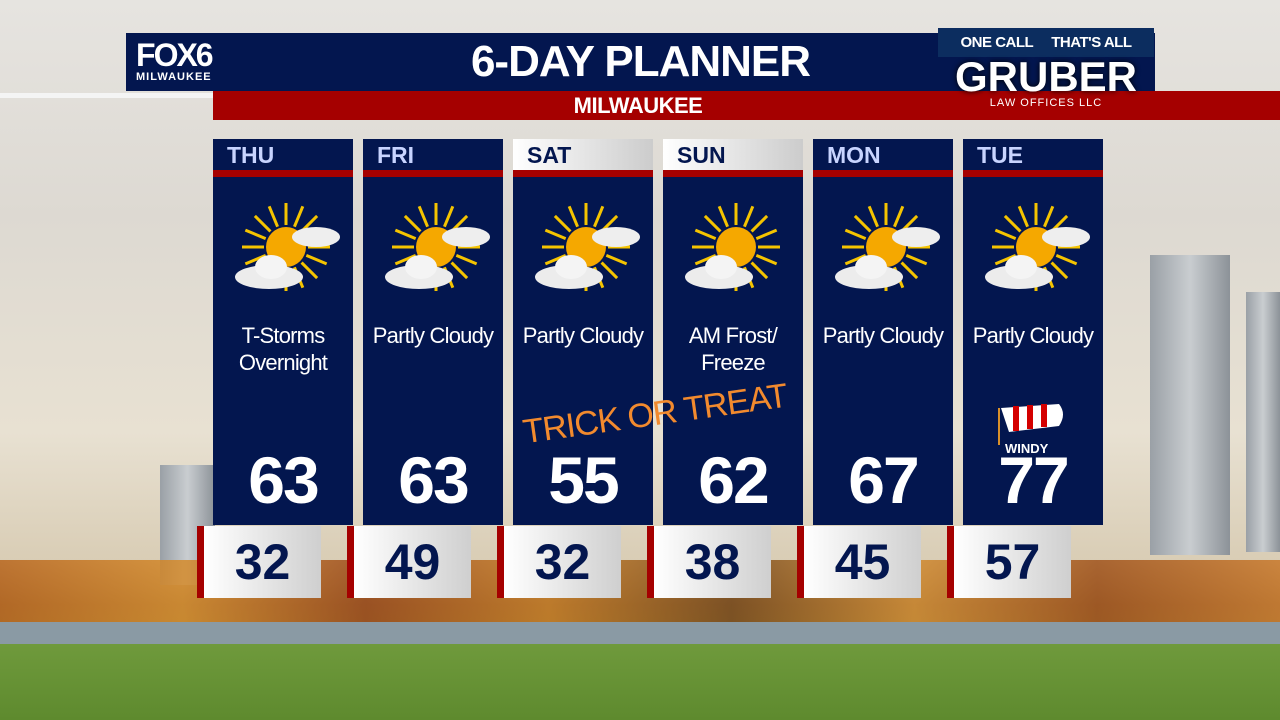 The image size is (1280, 720). What do you see at coordinates (583, 480) in the screenshot?
I see `high-temp: 55` at bounding box center [583, 480].